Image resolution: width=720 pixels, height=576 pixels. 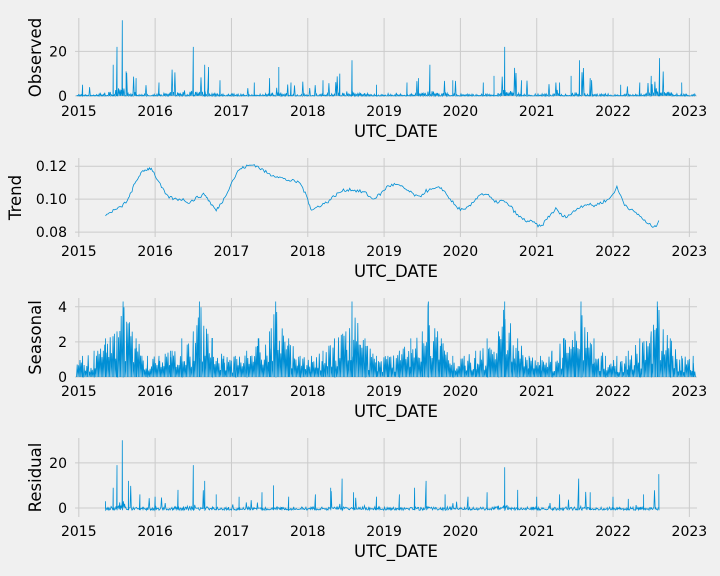 I want to click on trend-xlabel: UTC_DATE, so click(x=396, y=272).